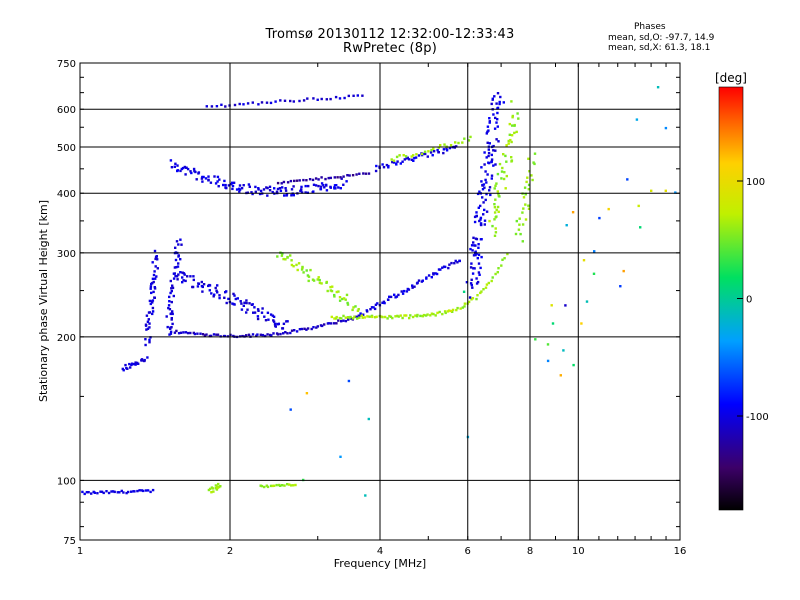 This screenshot has height=600, width=800. I want to click on colorbar-tick-label: -100, so click(757, 417).